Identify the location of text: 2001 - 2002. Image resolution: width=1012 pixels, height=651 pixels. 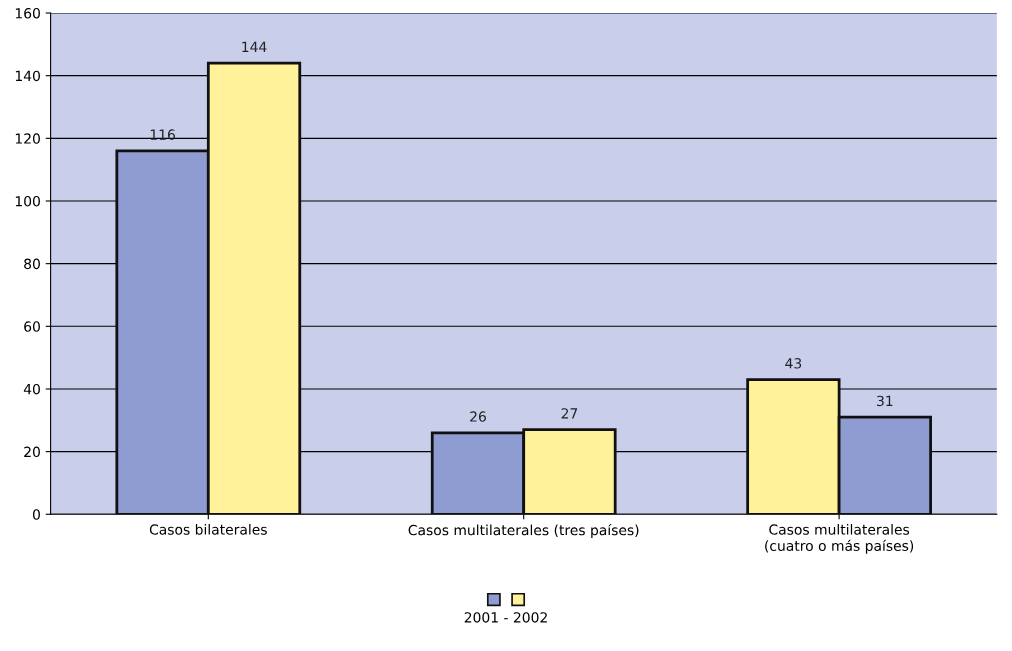
(505, 617).